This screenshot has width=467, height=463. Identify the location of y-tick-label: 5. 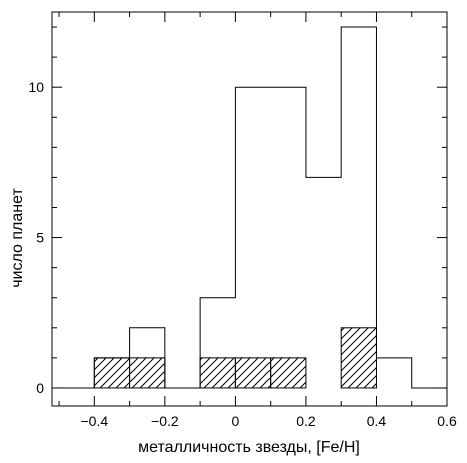
(40, 238).